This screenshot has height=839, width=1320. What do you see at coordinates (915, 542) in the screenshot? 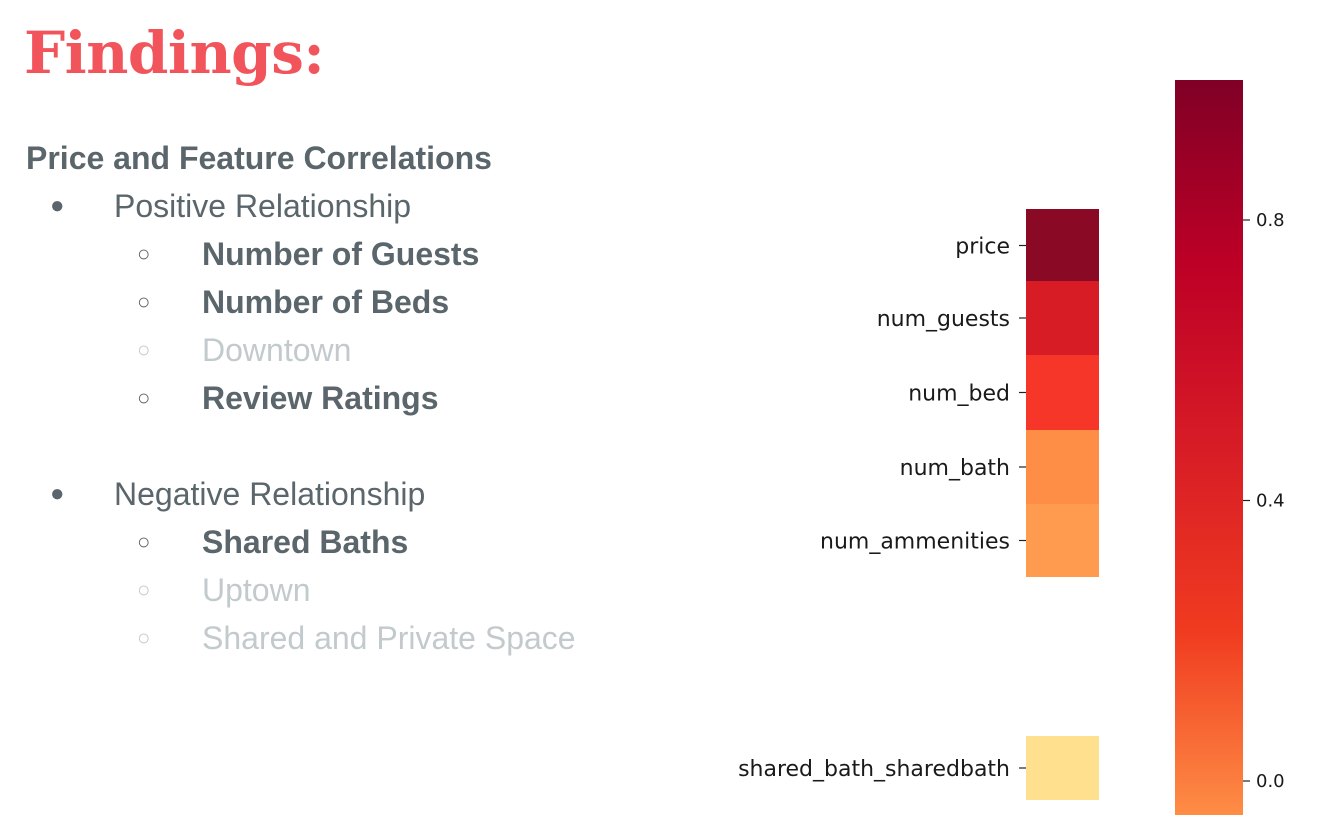
I see `row-label: num_ammenities` at bounding box center [915, 542].